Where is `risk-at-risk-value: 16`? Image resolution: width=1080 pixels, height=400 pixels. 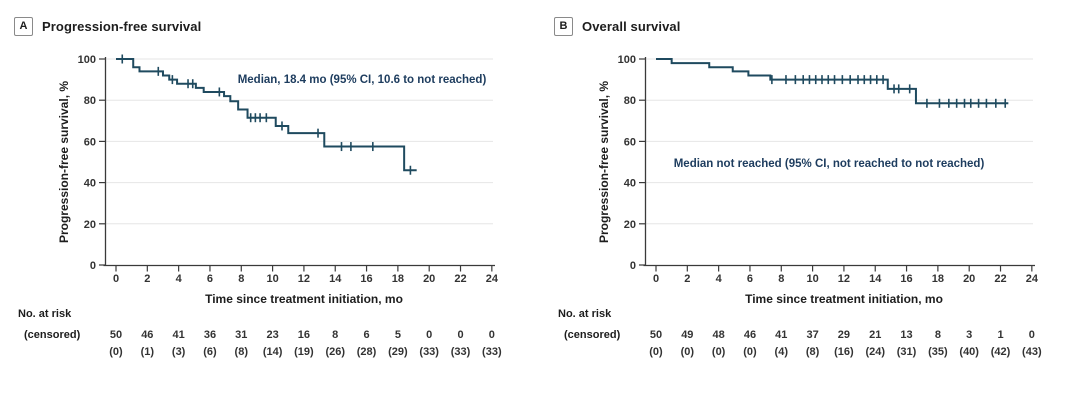
risk-at-risk-value: 16 is located at coordinates (304, 335).